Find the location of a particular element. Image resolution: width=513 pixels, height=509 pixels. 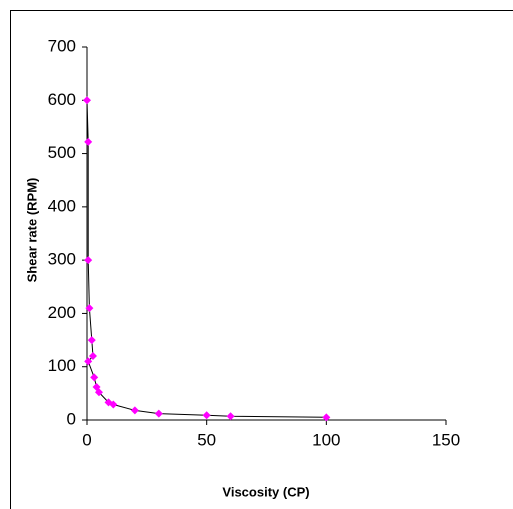

y-tick-label: 300 is located at coordinates (62, 259).